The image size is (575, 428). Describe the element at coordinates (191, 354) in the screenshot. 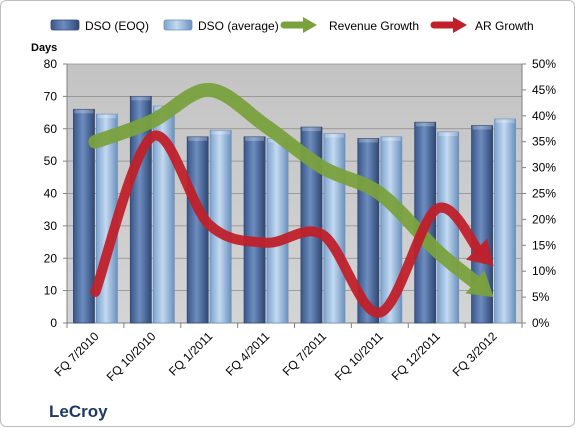

I see `x-tick-label: FQ 1/2011` at that location.